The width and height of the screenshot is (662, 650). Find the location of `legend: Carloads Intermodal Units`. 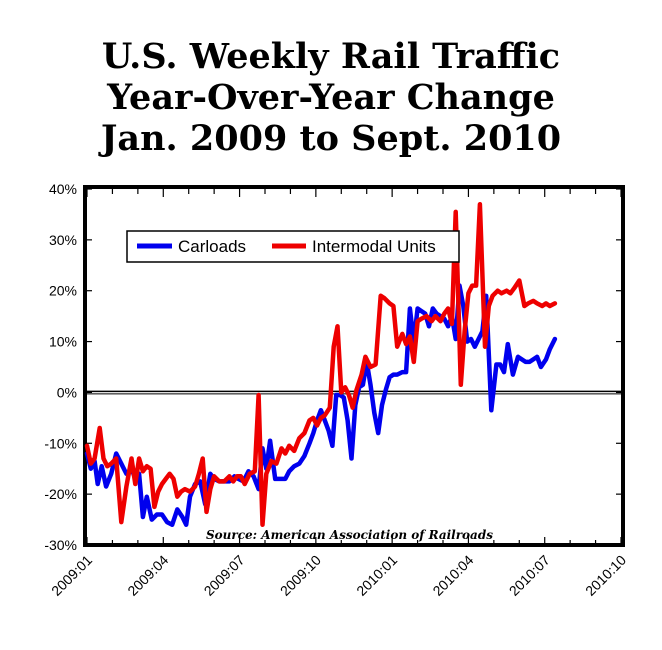

legend: Carloads Intermodal Units is located at coordinates (293, 246).